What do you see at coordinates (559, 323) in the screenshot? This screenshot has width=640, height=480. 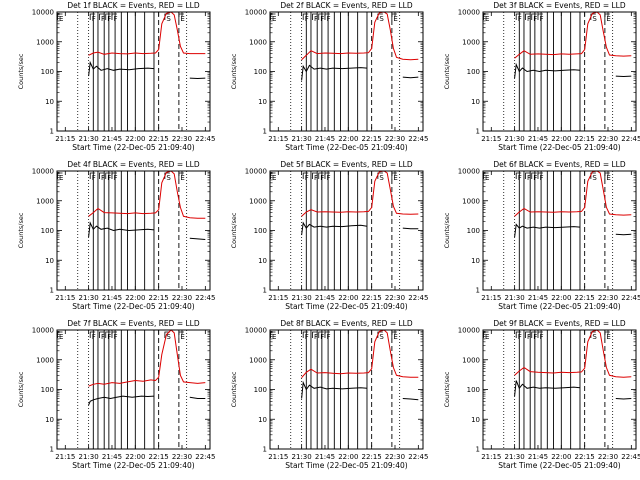 I see `panel-title: Det 9f BLACK = Events, RED = LLD` at bounding box center [559, 323].